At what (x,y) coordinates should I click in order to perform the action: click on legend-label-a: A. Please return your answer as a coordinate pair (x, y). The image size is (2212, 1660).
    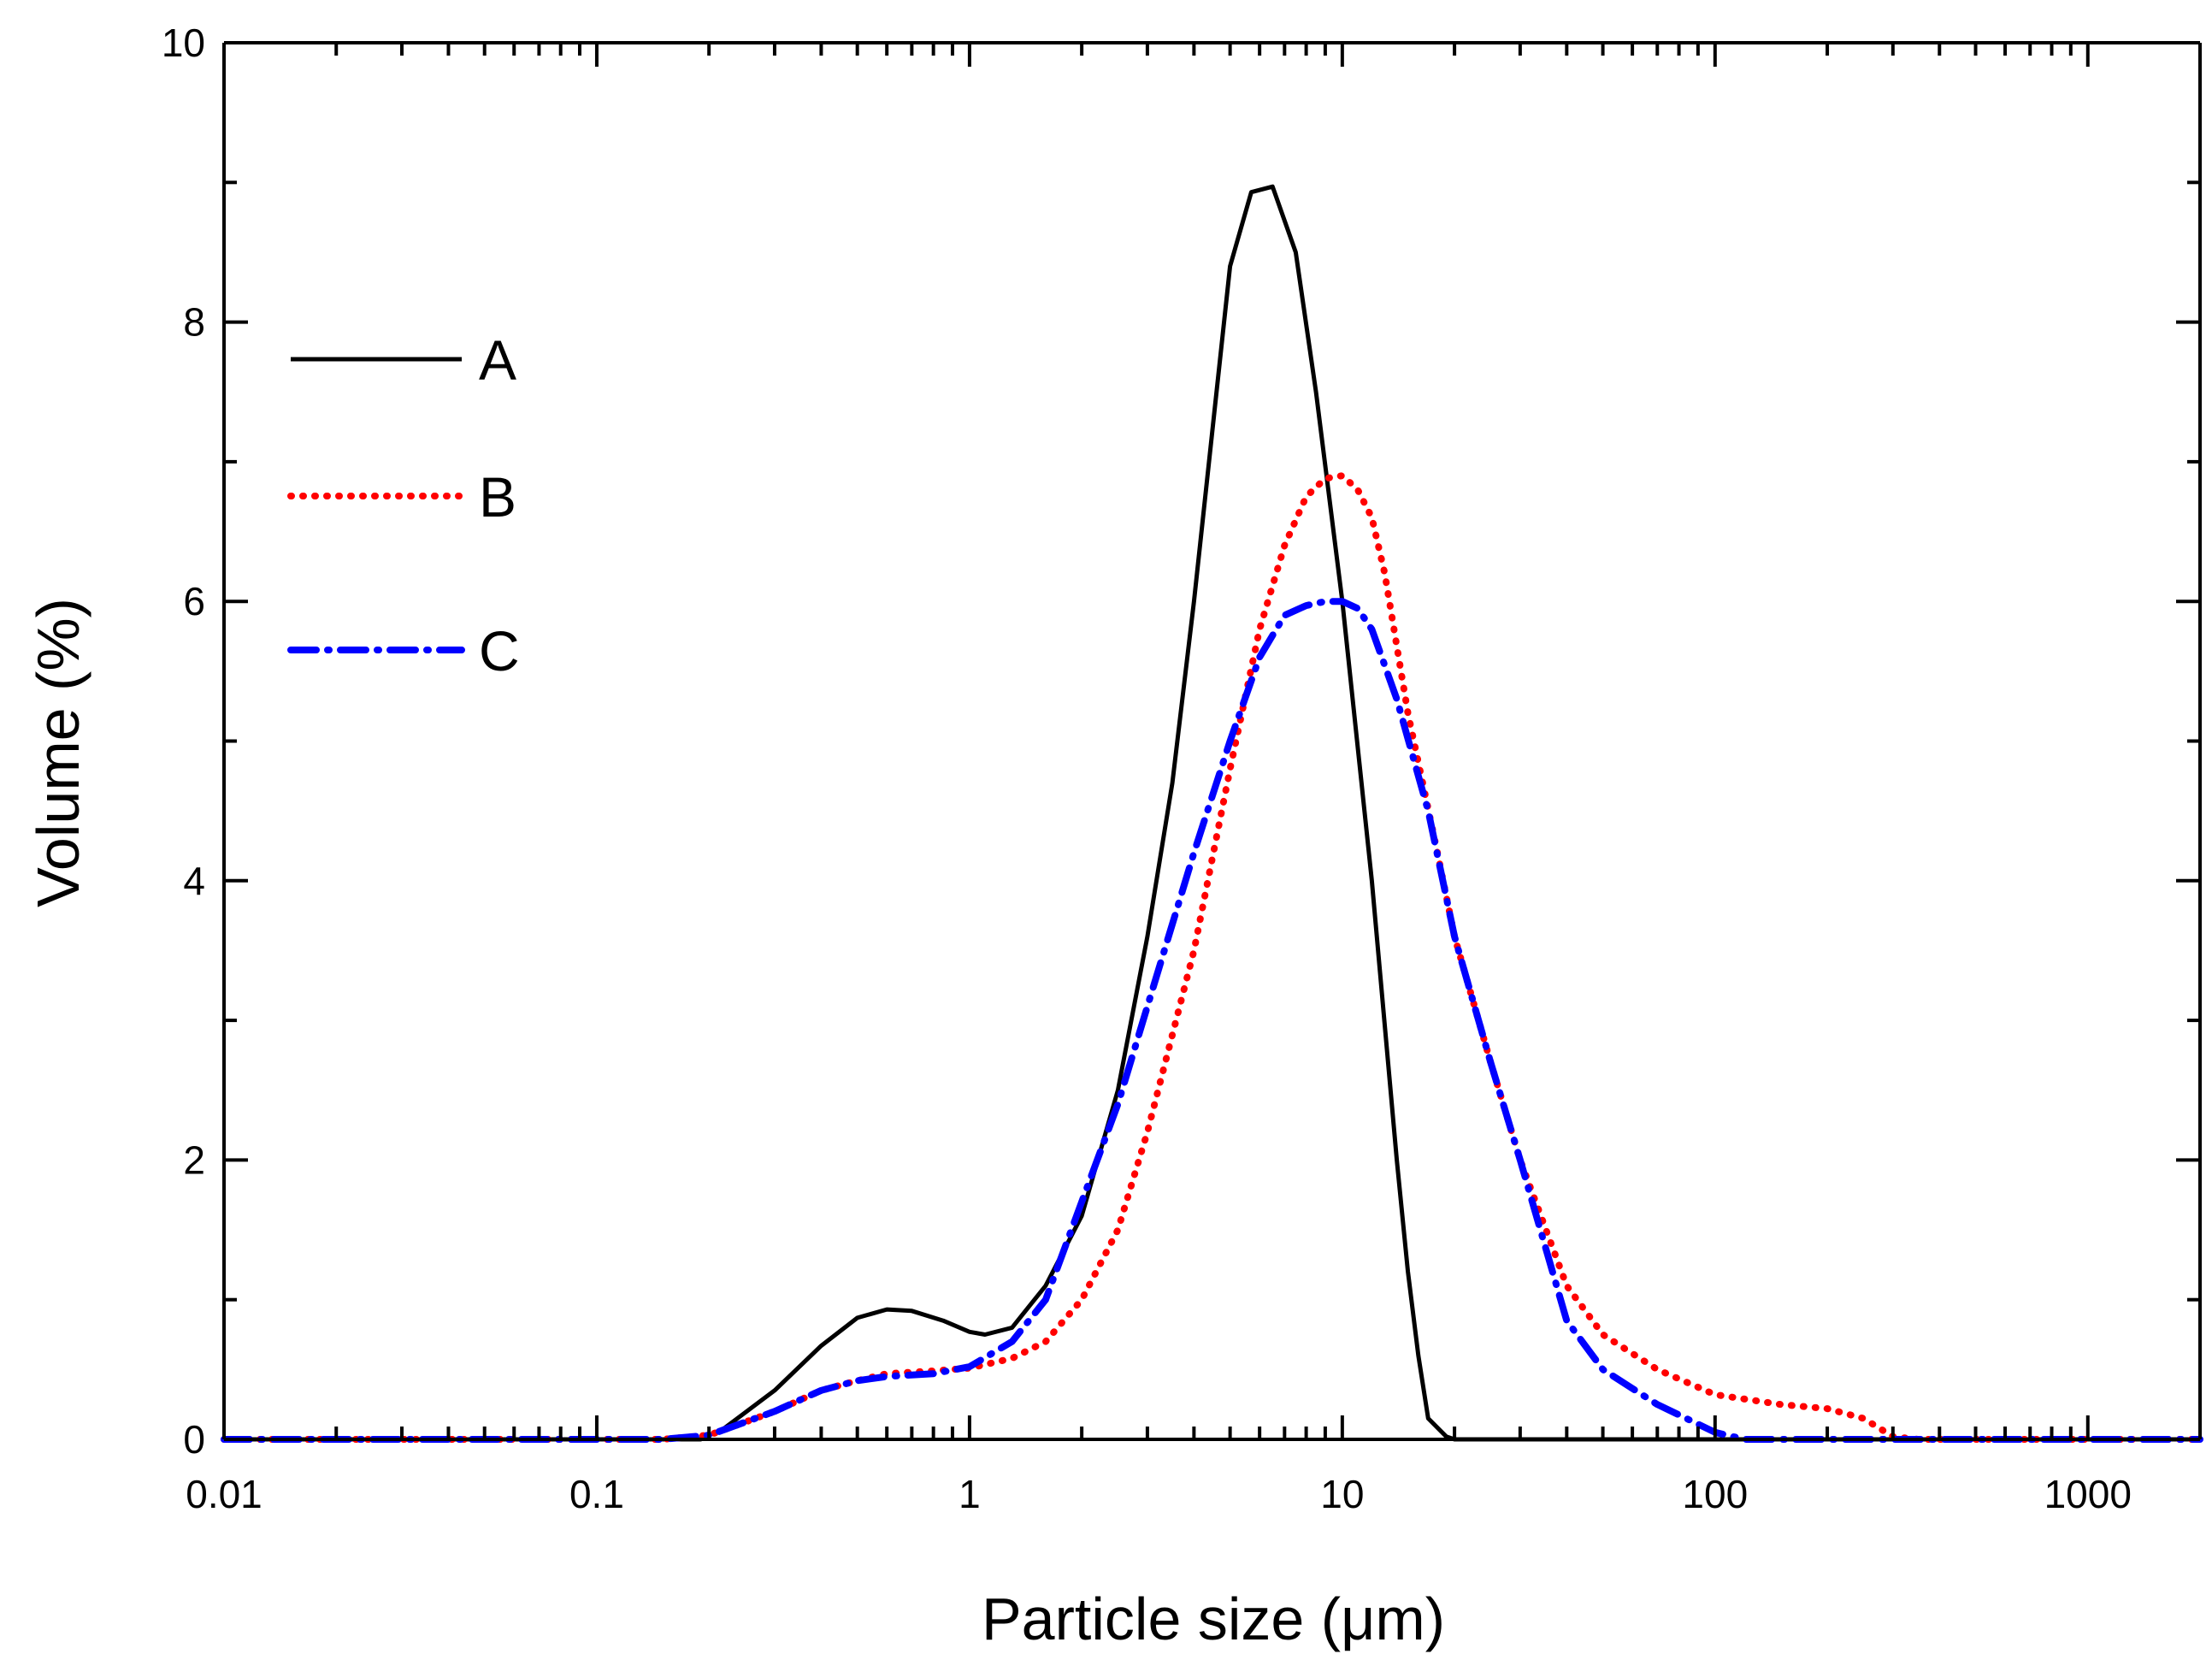
    Looking at the image, I should click on (498, 360).